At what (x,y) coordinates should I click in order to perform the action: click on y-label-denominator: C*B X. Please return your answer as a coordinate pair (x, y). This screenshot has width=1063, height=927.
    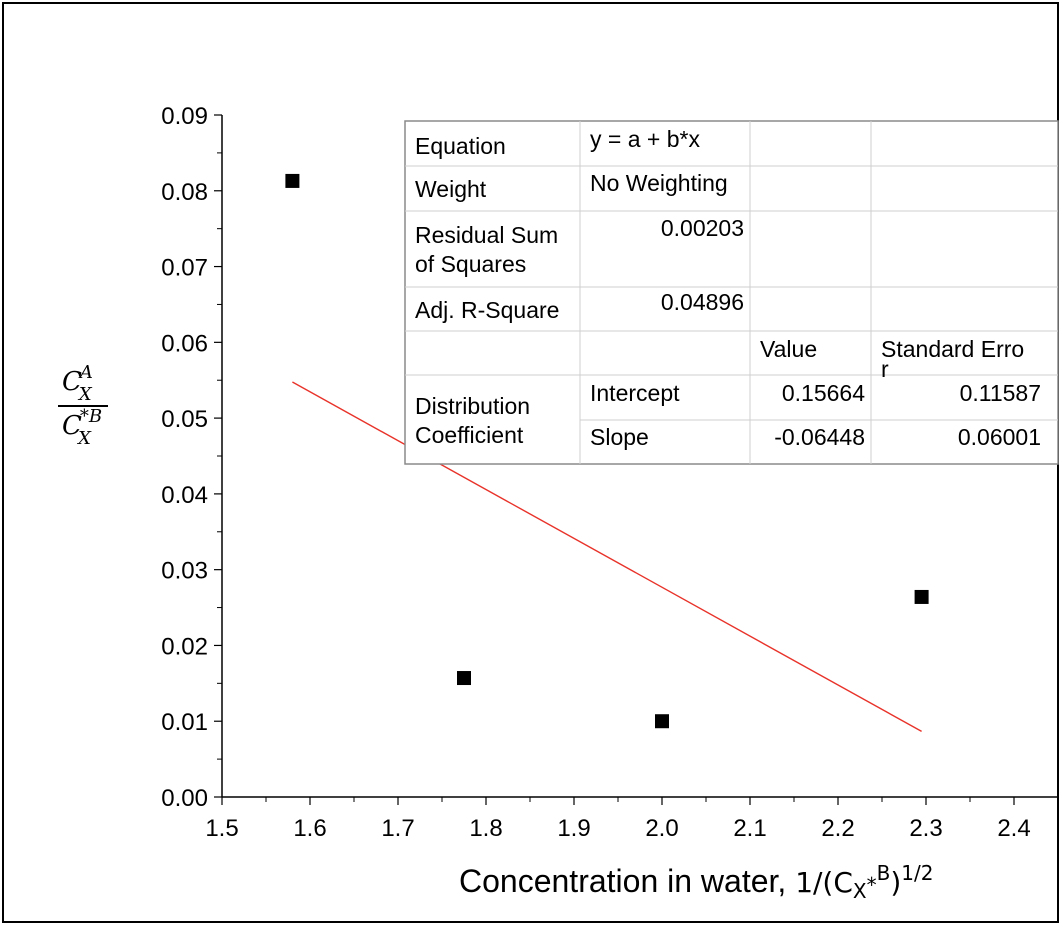
    Looking at the image, I should click on (82, 427).